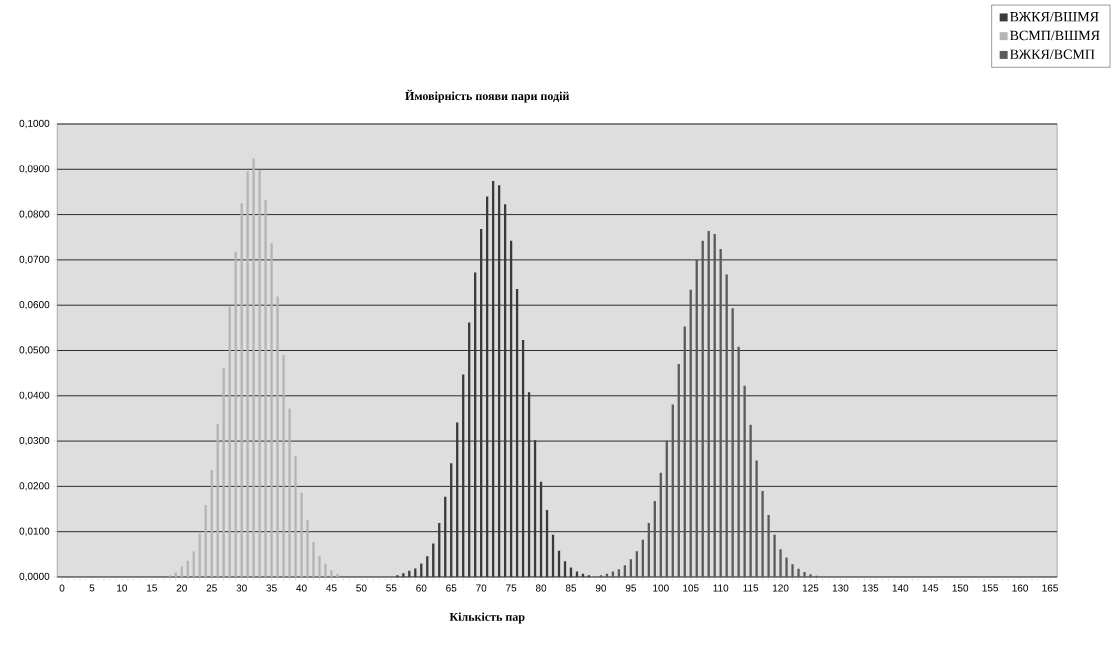 This screenshot has width=1120, height=658. I want to click on x-tick-label: 95, so click(631, 588).